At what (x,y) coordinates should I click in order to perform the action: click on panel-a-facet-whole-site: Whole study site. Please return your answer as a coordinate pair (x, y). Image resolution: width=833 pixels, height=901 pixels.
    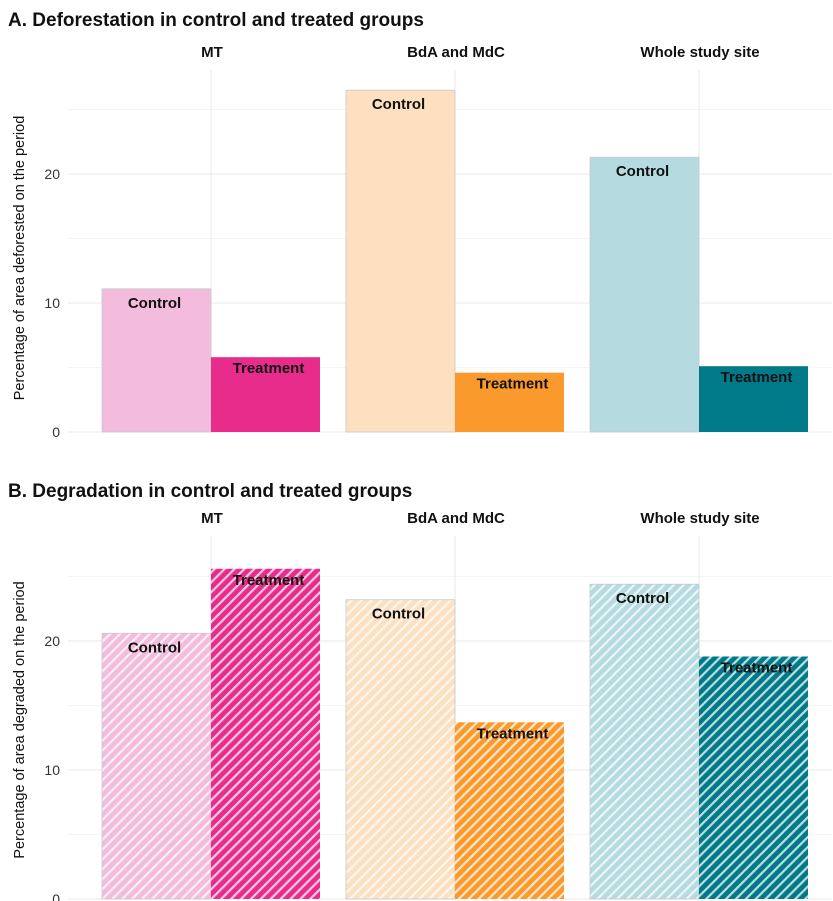
    Looking at the image, I should click on (699, 52).